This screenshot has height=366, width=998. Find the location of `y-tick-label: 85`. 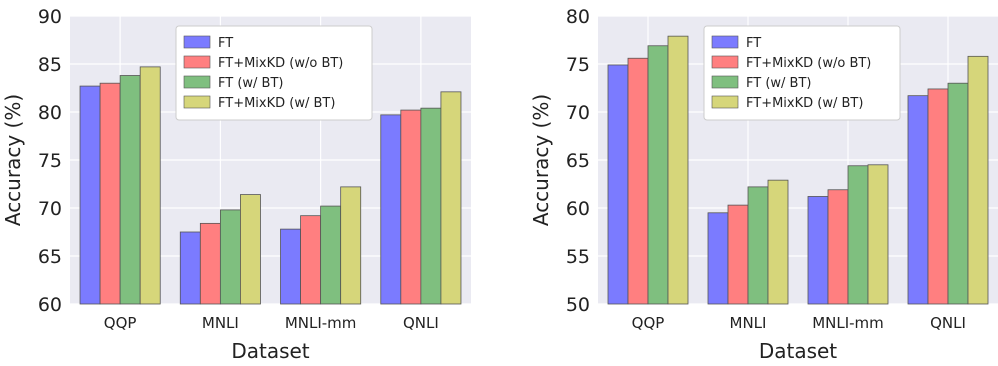

y-tick-label: 85 is located at coordinates (50, 65).